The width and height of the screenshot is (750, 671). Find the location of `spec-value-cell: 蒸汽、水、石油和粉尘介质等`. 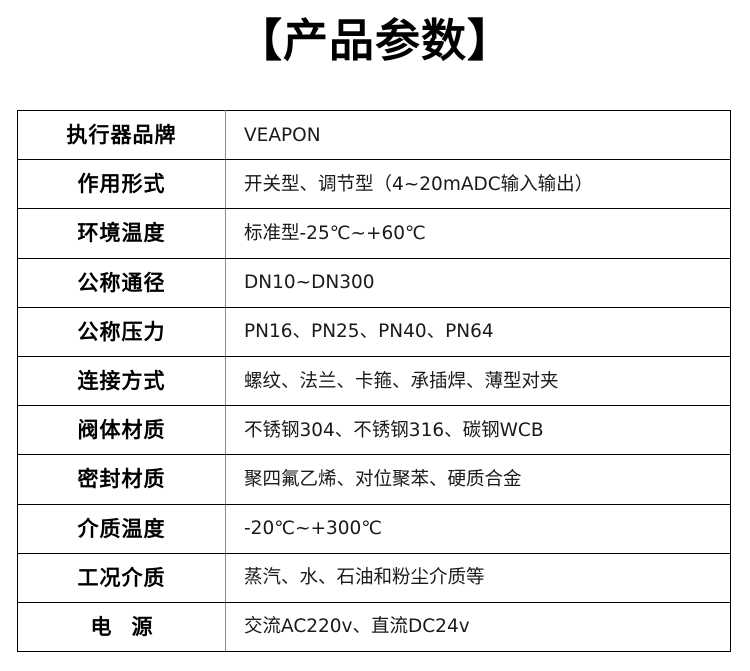

spec-value-cell: 蒸汽、水、石油和粉尘介质等 is located at coordinates (478, 577).